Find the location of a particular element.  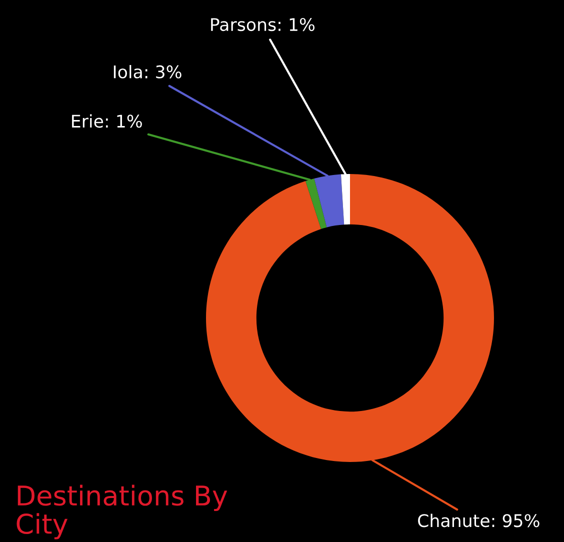

slice-label: Chanute: 95% is located at coordinates (479, 521).